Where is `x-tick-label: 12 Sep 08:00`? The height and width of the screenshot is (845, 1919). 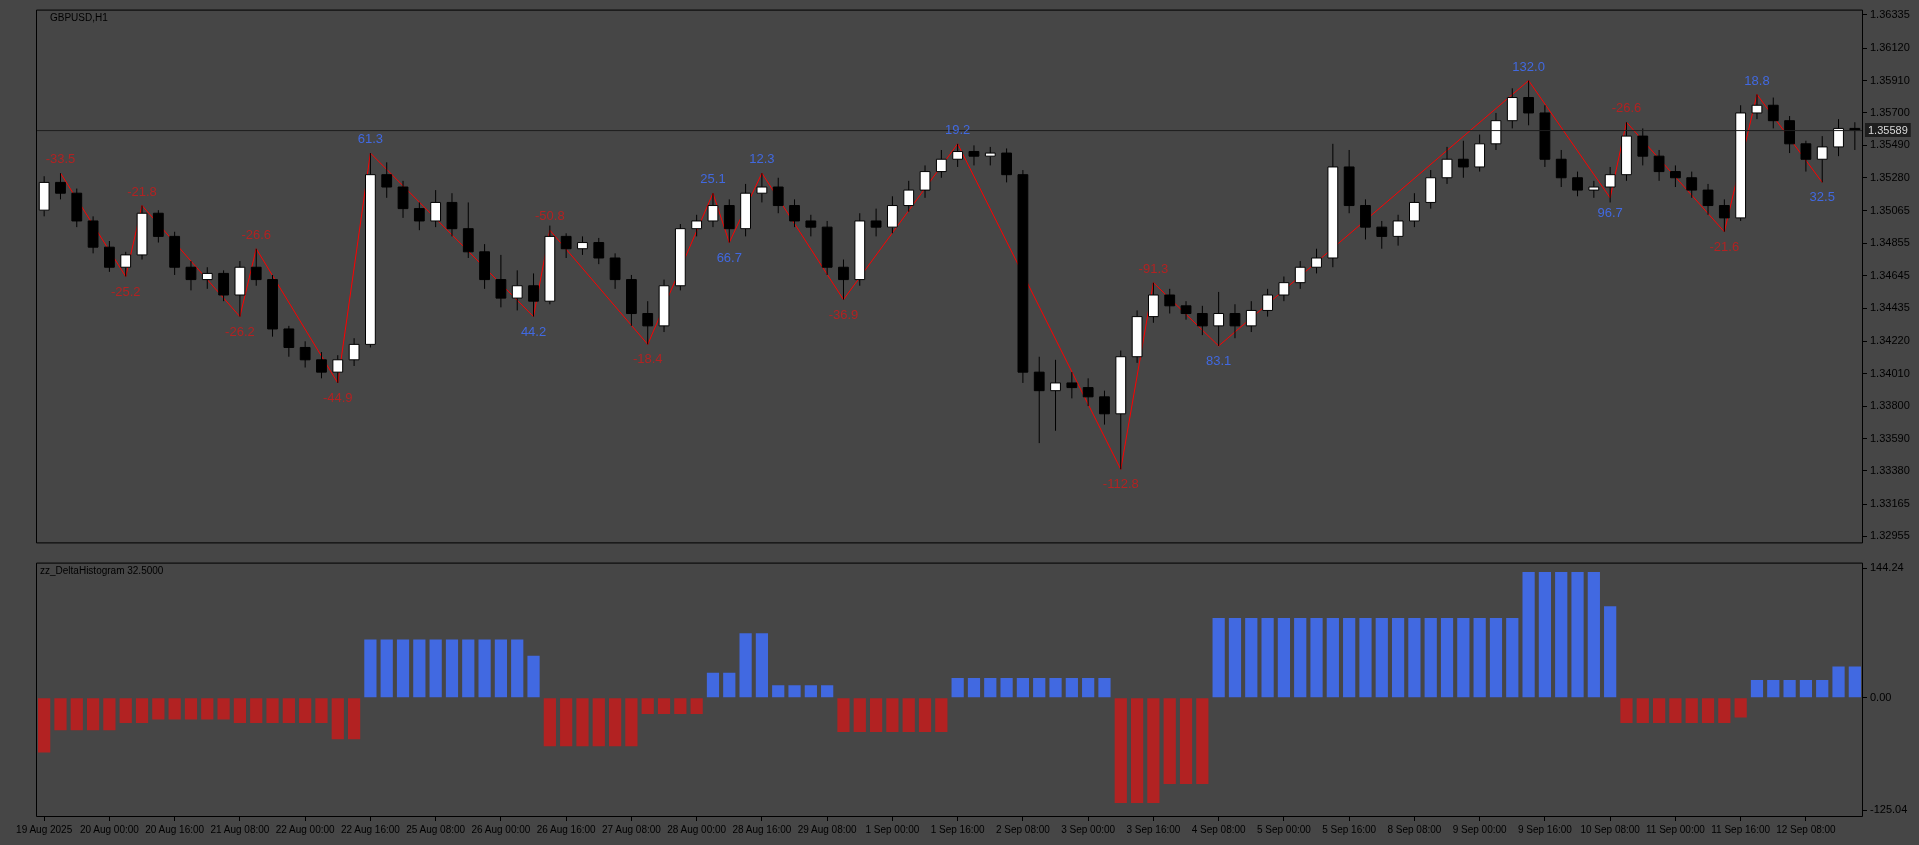 x-tick-label: 12 Sep 08:00 is located at coordinates (1806, 829).